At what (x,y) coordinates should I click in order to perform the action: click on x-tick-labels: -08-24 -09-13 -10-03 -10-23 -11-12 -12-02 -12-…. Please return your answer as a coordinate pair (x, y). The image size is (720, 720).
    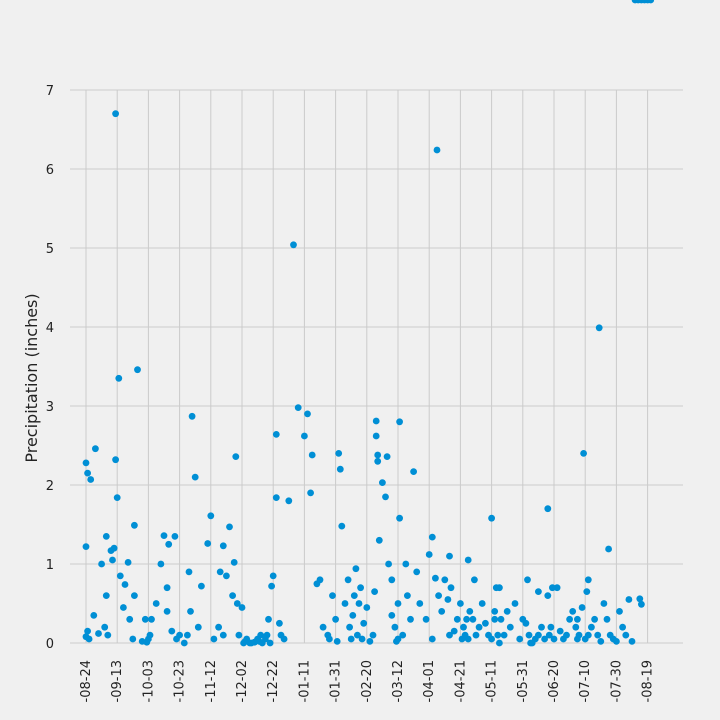
    Looking at the image, I should click on (367, 681).